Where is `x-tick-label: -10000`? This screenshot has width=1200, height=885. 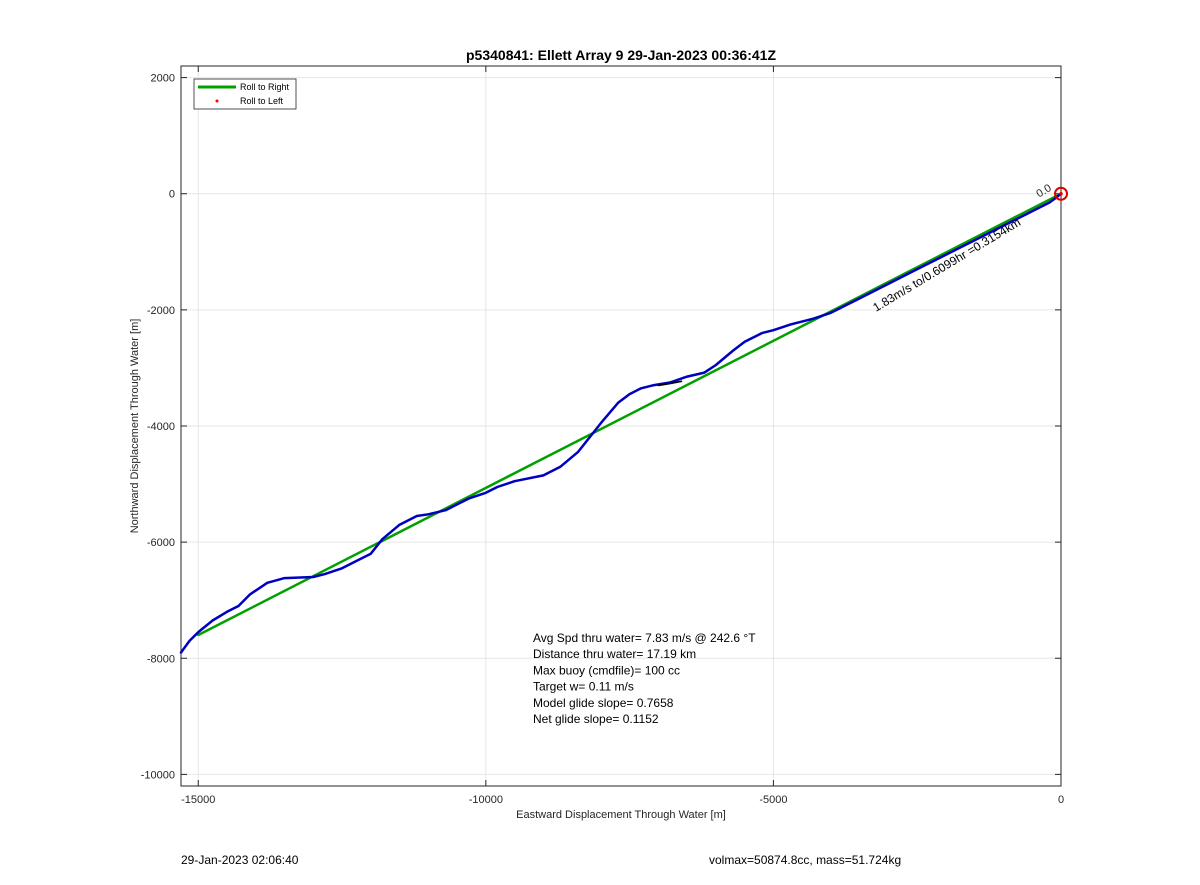 x-tick-label: -10000 is located at coordinates (486, 800).